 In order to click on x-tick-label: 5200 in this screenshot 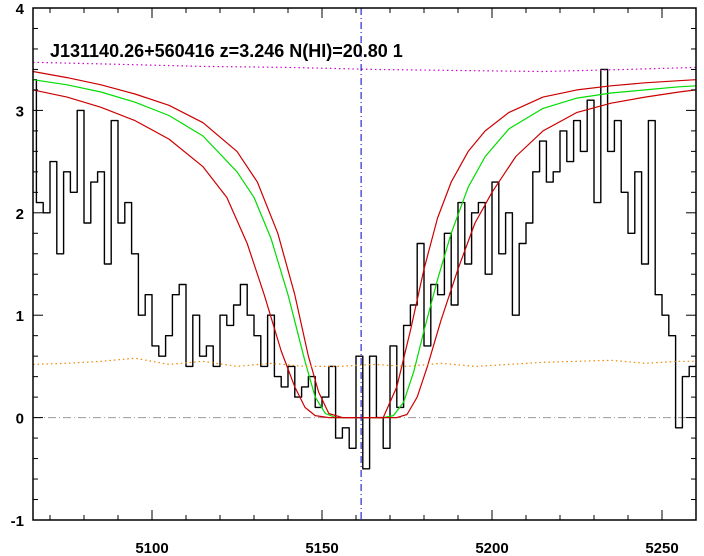, I will do `click(491, 548)`.